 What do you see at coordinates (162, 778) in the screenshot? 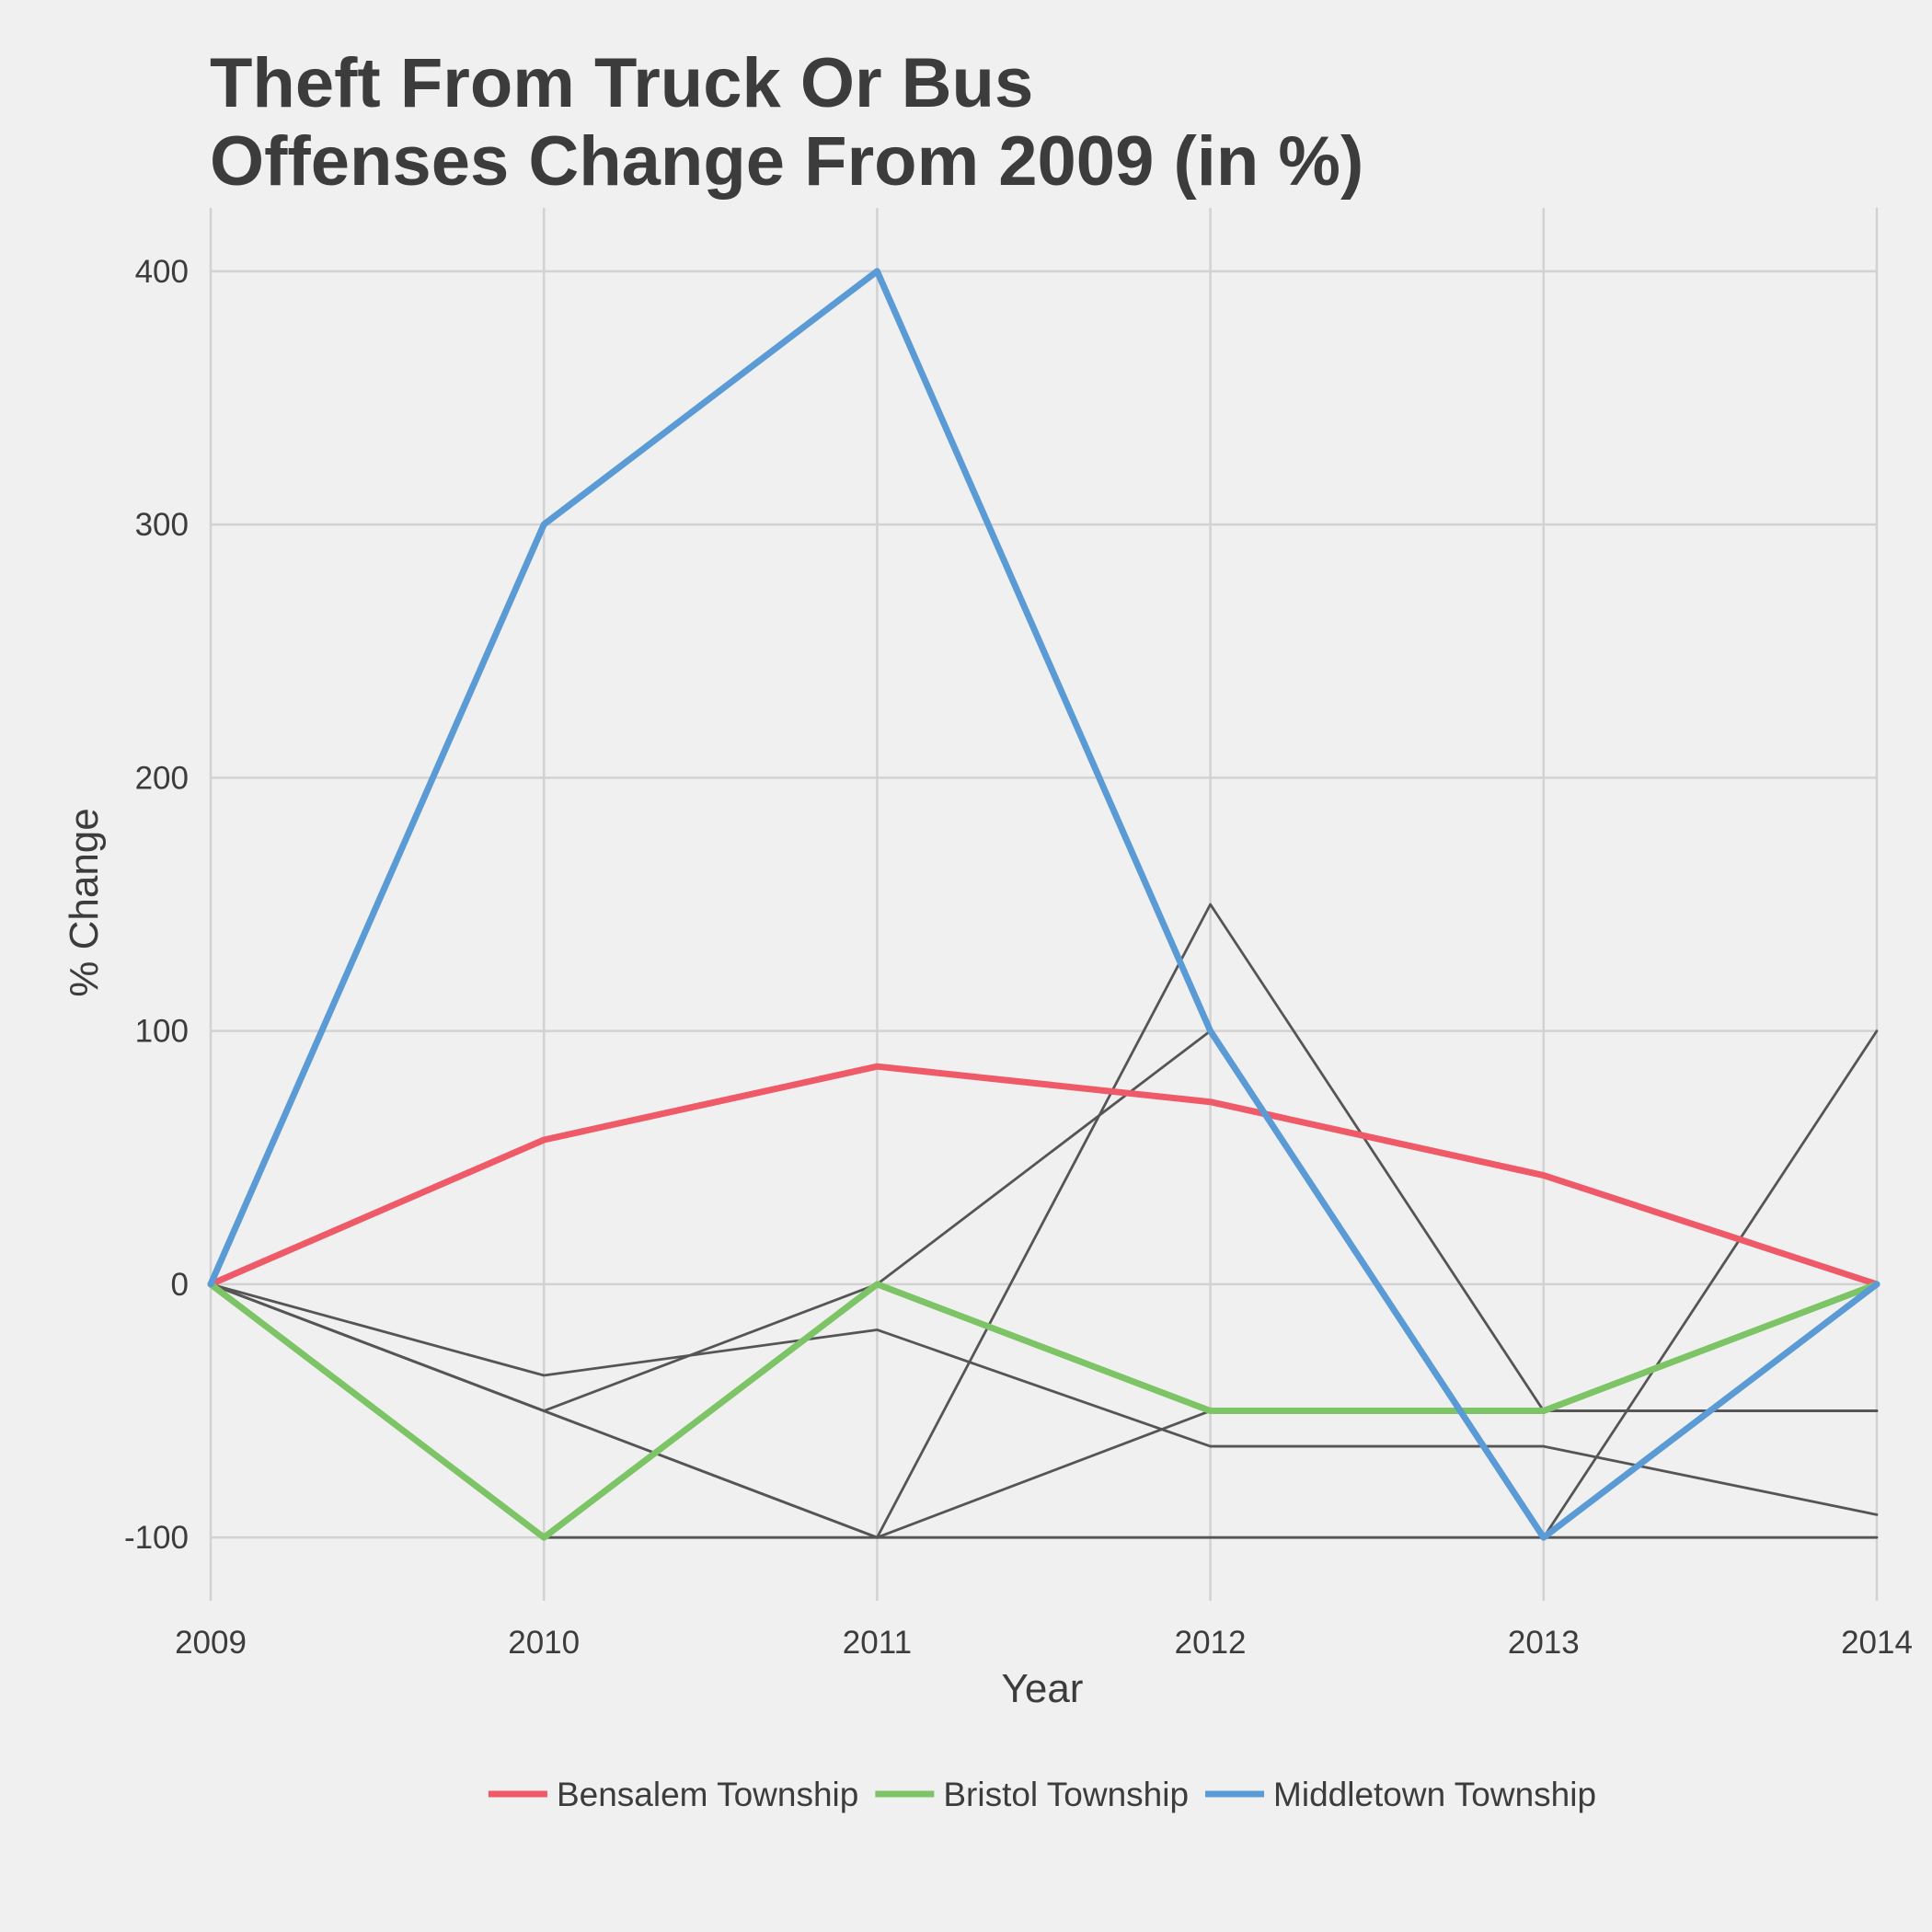
I see `y-tick-label: 200` at bounding box center [162, 778].